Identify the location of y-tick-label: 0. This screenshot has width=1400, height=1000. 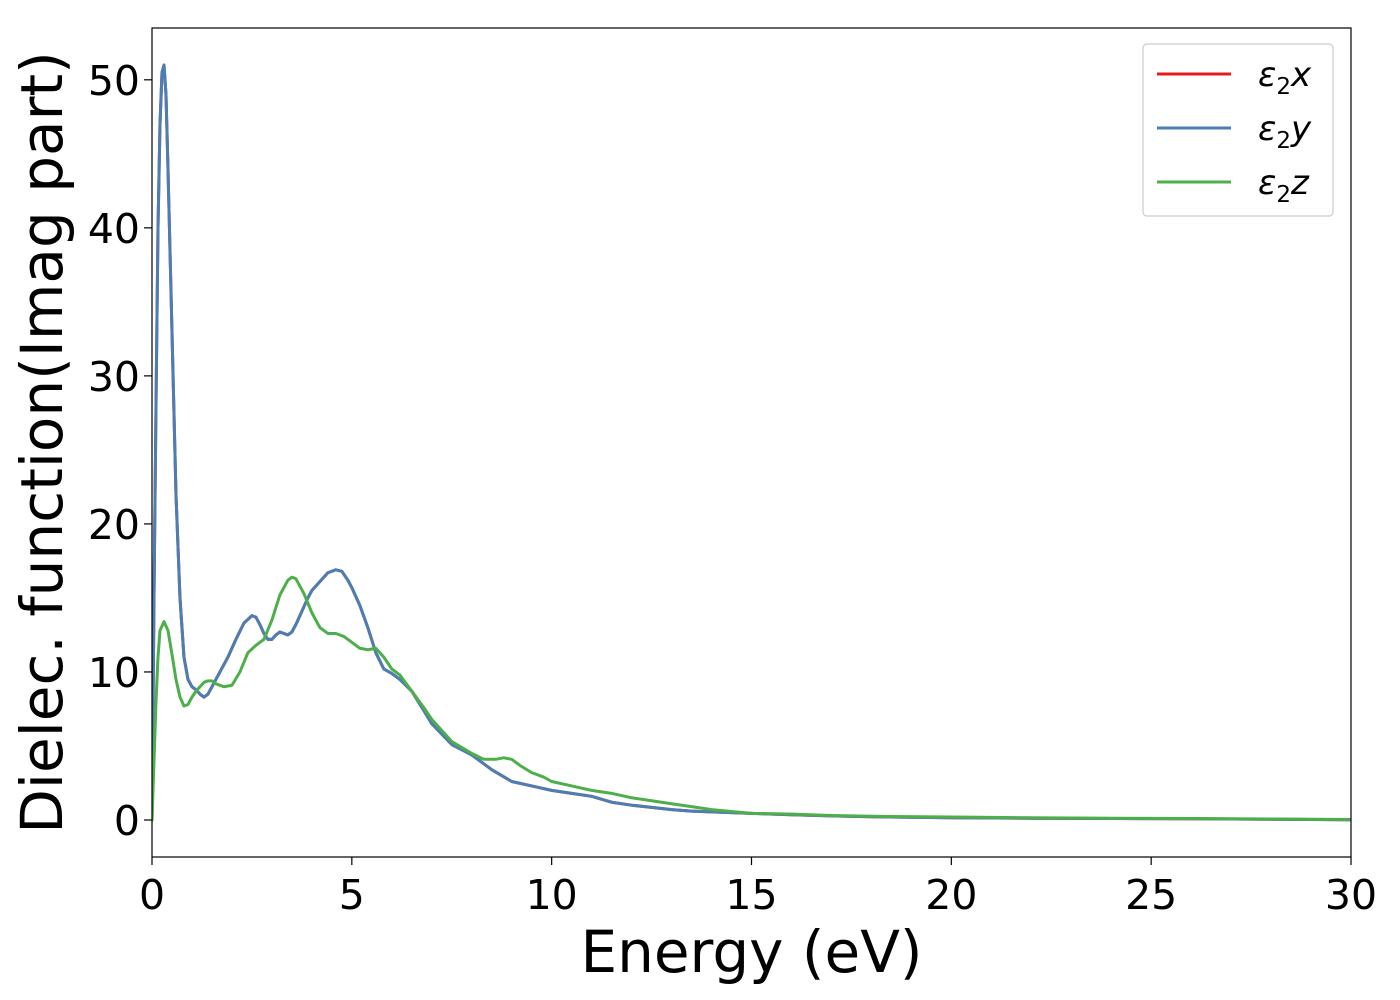
(127, 821).